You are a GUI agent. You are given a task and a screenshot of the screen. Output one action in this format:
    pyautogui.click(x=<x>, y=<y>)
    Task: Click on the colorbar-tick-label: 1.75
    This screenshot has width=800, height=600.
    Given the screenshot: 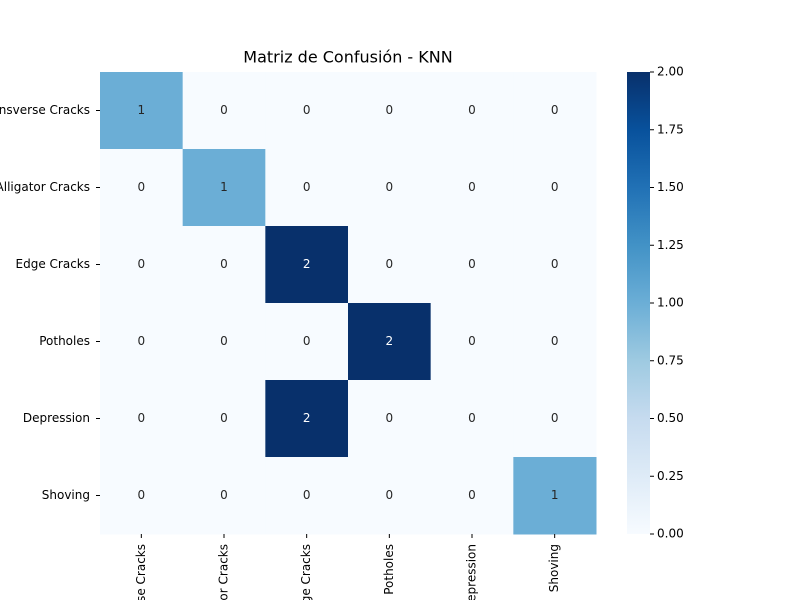 What is the action you would take?
    pyautogui.click(x=670, y=129)
    